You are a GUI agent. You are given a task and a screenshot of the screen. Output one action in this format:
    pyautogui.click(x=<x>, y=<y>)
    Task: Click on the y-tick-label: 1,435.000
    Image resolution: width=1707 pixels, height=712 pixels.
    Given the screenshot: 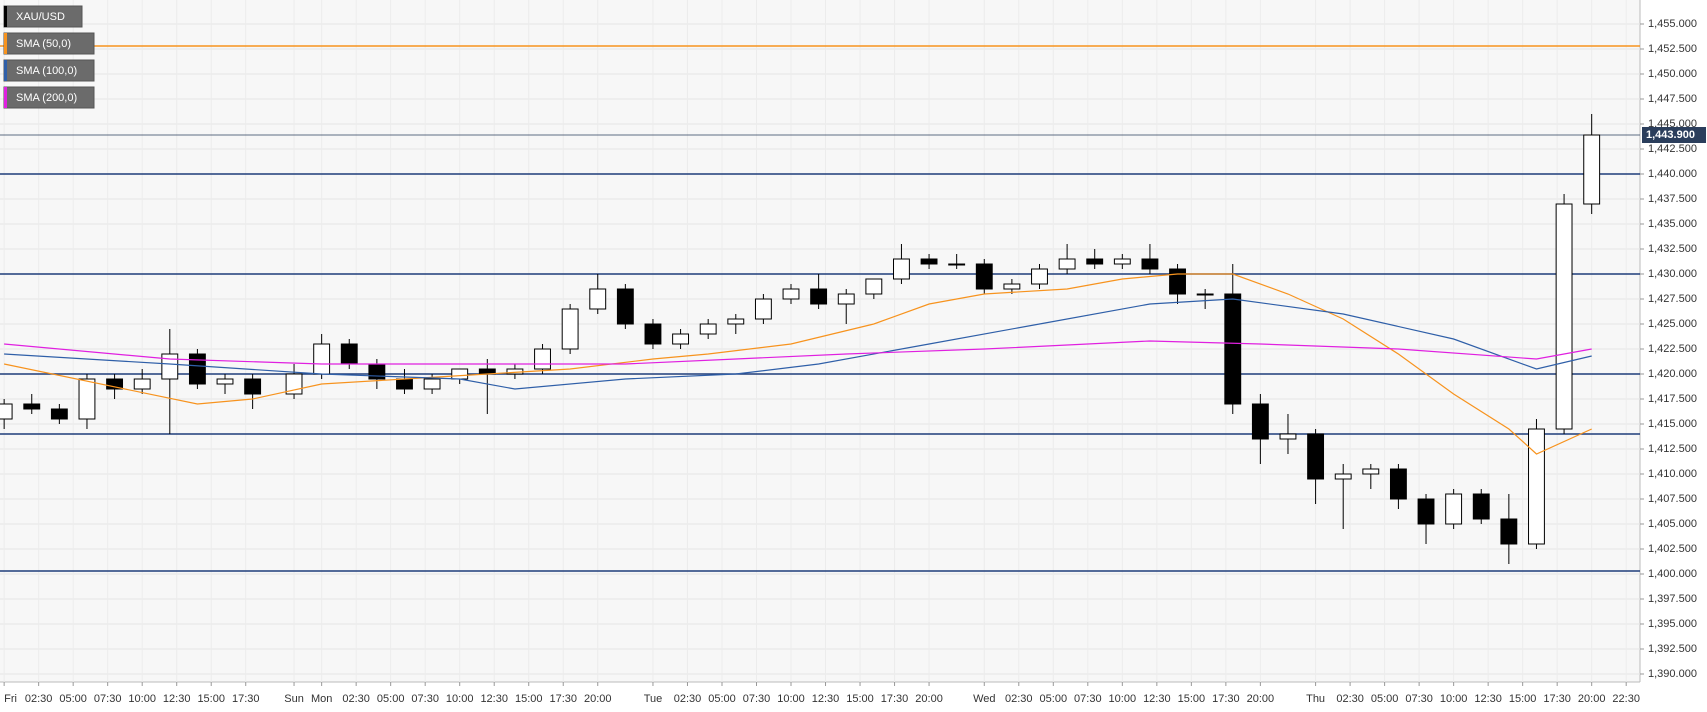 What is the action you would take?
    pyautogui.click(x=1672, y=224)
    